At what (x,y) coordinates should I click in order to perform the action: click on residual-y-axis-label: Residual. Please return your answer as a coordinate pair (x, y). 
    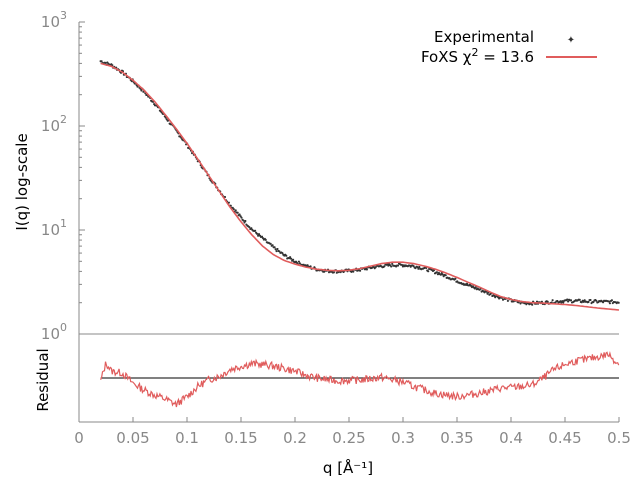
    Looking at the image, I should click on (43, 379).